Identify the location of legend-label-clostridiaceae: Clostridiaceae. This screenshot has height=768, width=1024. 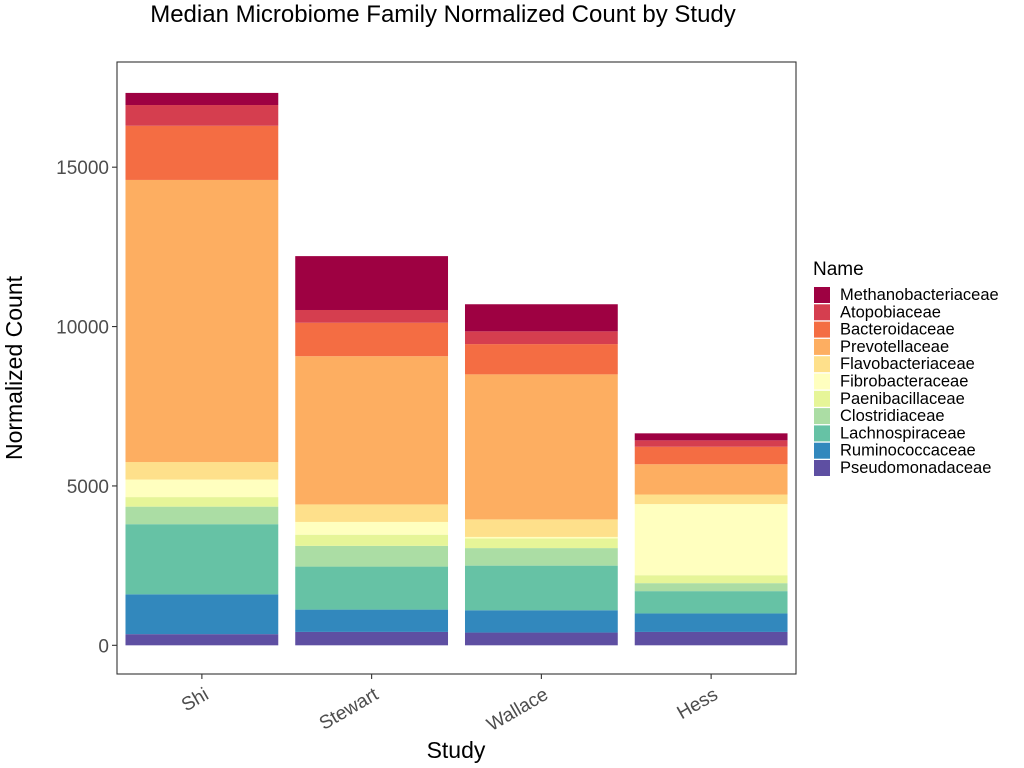
(892, 416).